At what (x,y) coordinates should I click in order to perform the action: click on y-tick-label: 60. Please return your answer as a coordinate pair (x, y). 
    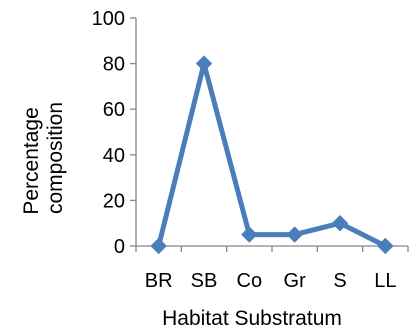
    Looking at the image, I should click on (114, 110).